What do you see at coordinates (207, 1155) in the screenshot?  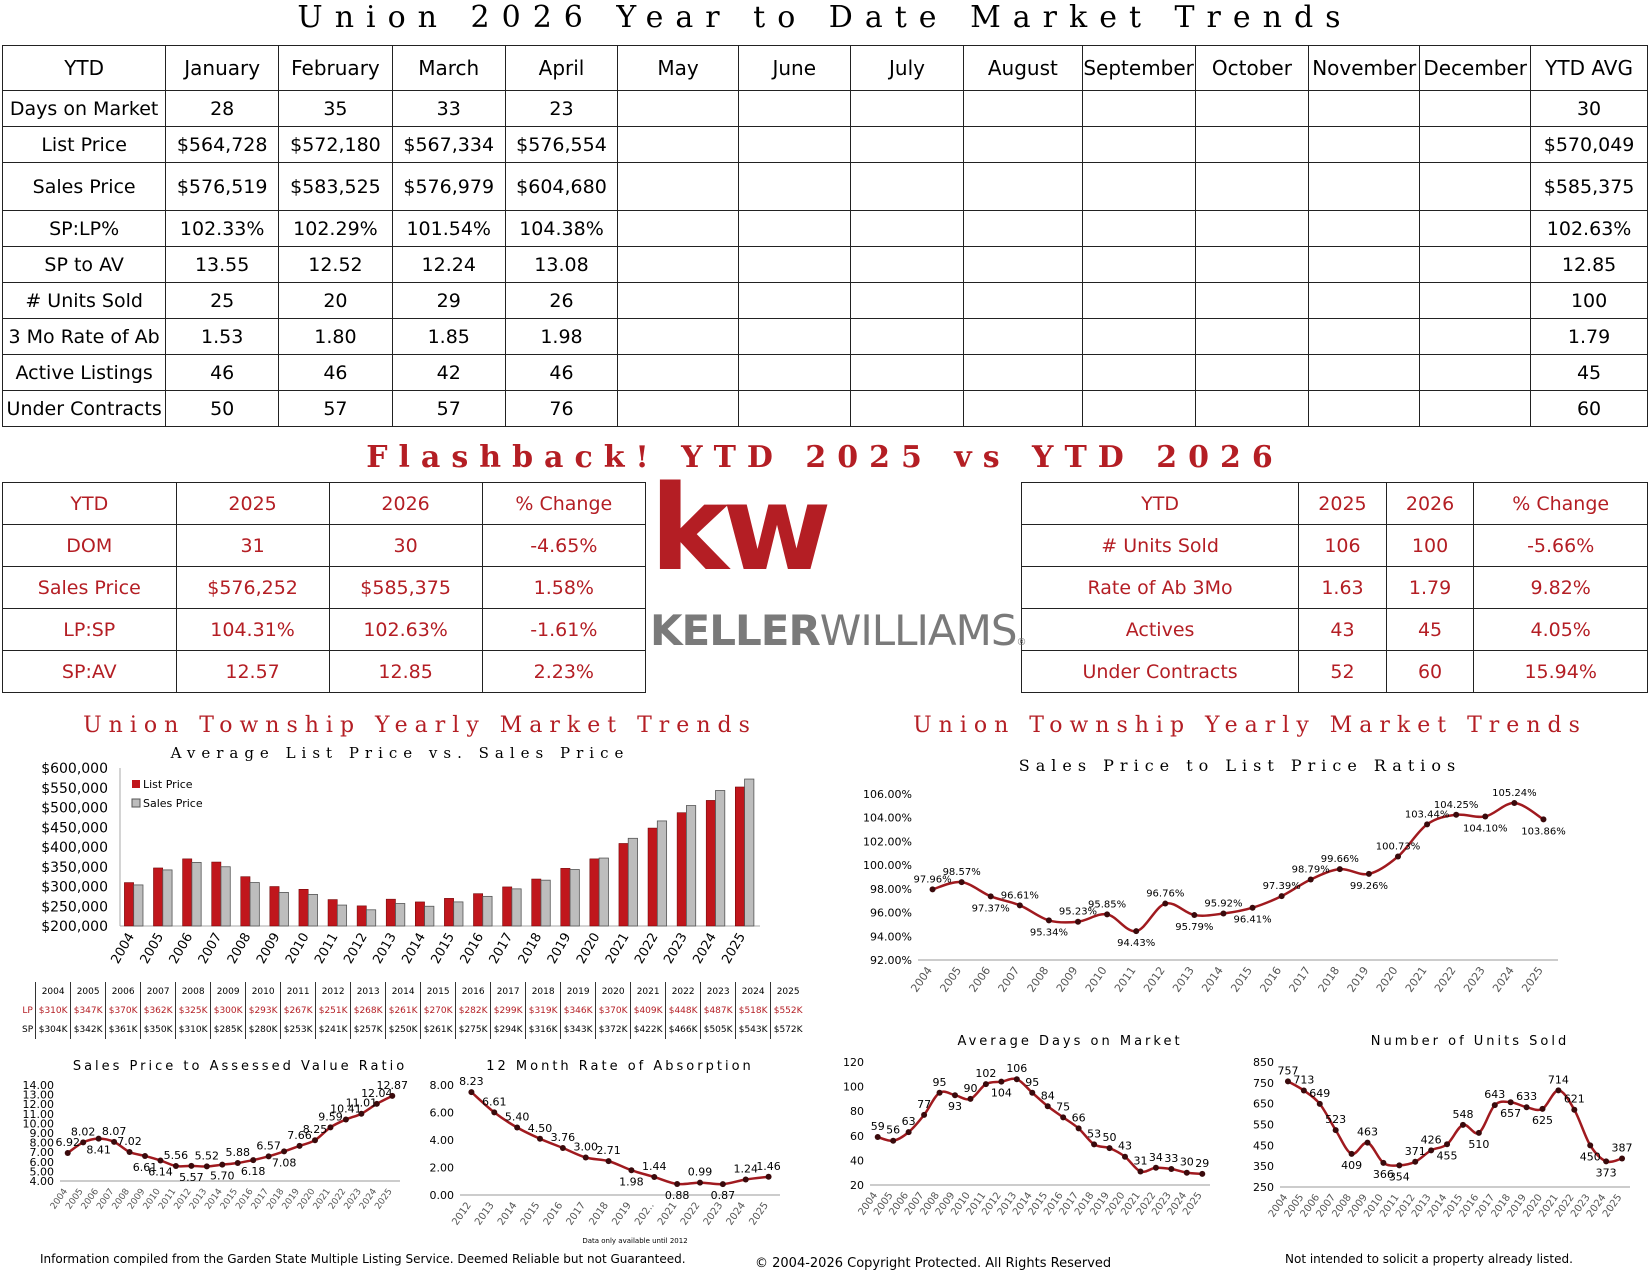 I see `data-label: 5.52` at bounding box center [207, 1155].